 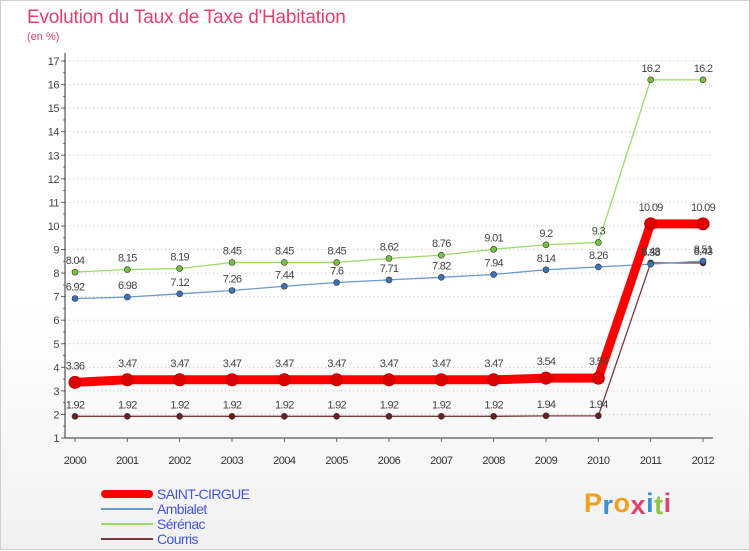 I want to click on legend-swatch-saint-cirgue, so click(x=127, y=494).